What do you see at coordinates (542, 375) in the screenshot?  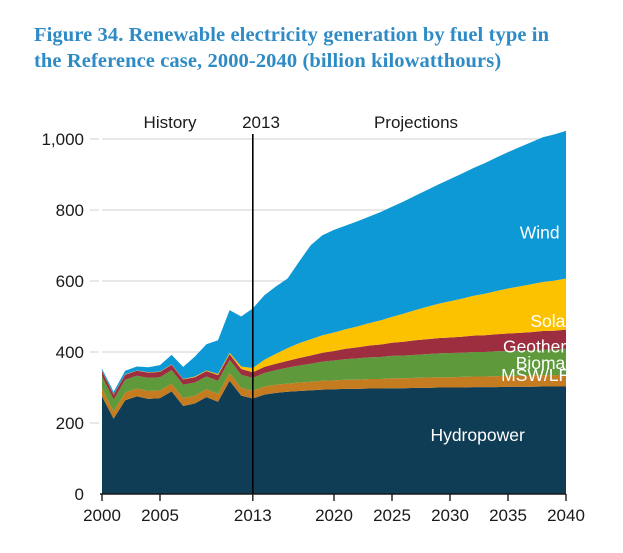 I see `series-label-msw-lfg: MSW/LFG` at bounding box center [542, 375].